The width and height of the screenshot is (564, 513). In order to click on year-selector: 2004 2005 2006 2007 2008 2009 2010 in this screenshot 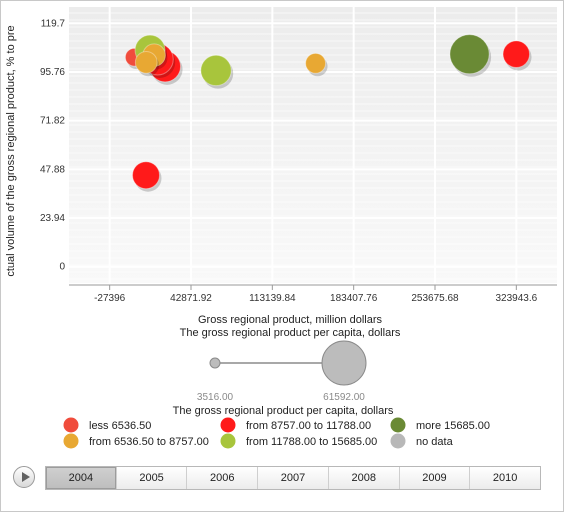, I will do `click(293, 478)`.